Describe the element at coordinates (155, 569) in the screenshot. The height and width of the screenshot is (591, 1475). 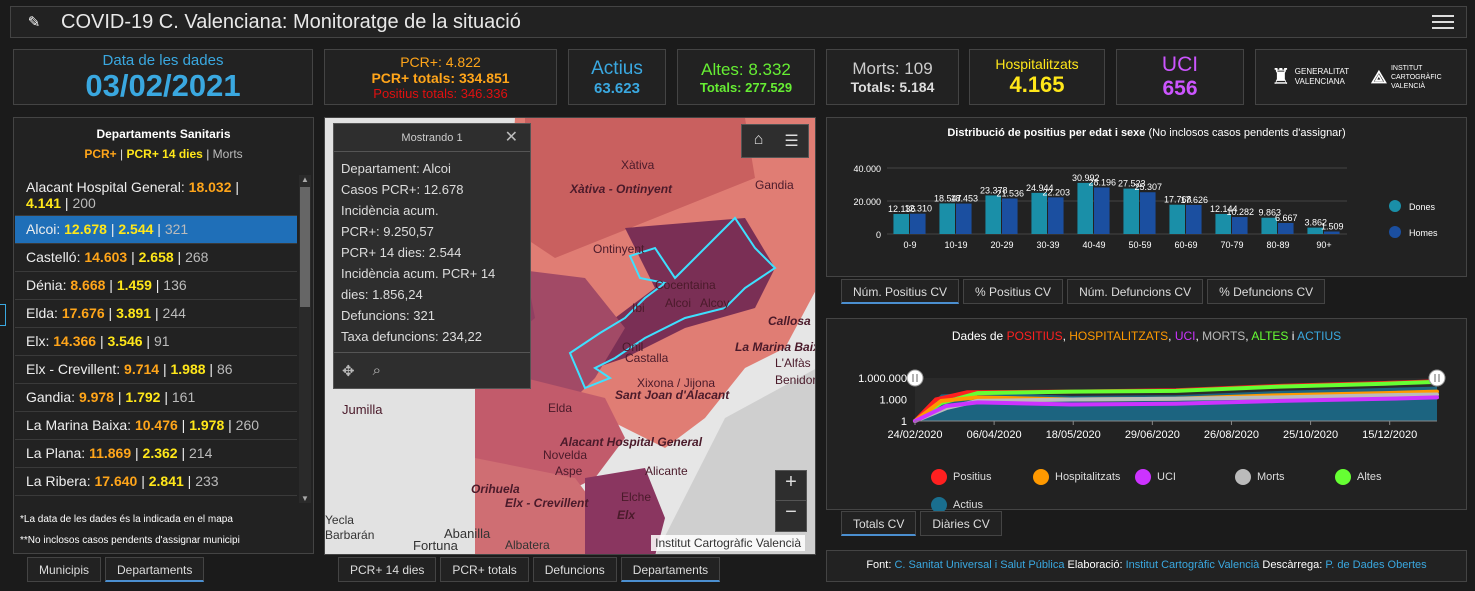
I see `tab-departaments: Departaments` at that location.